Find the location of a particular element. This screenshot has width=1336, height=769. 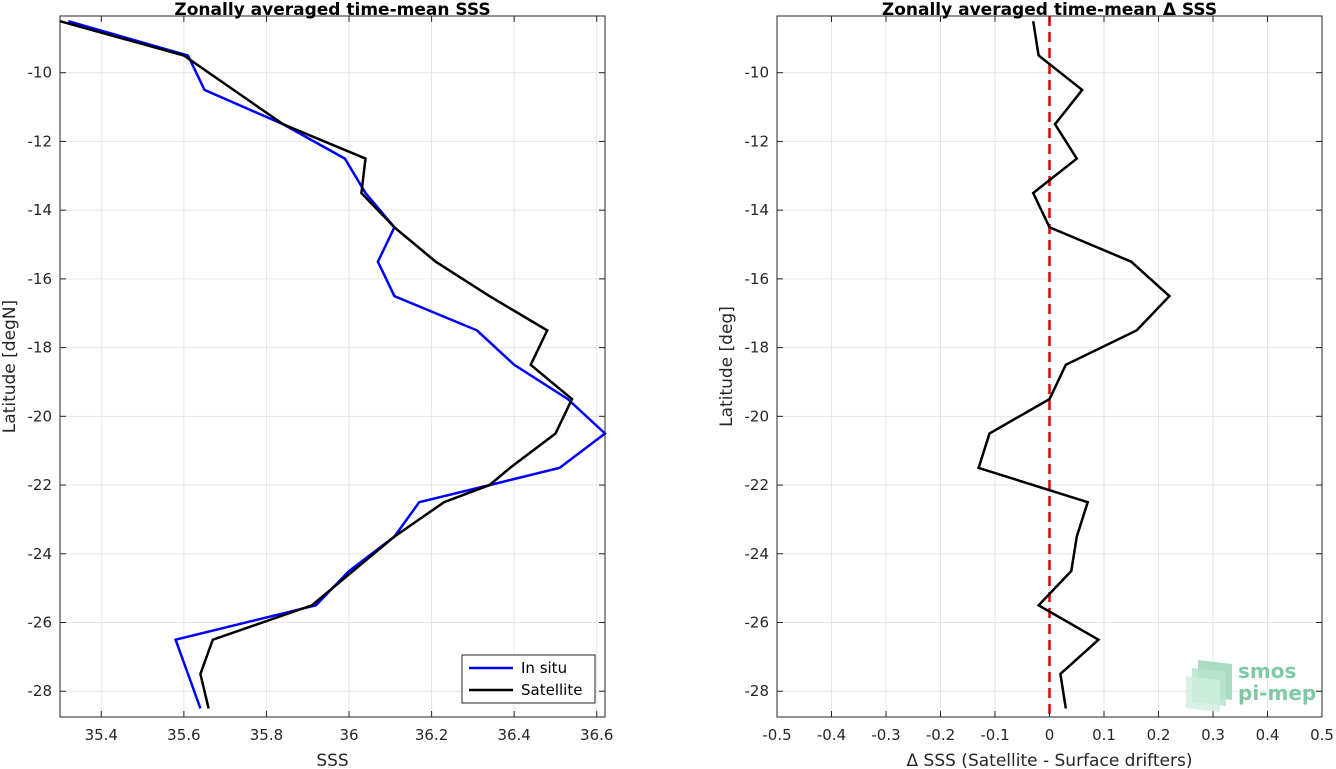

x-tick-label: 0 is located at coordinates (1050, 735).